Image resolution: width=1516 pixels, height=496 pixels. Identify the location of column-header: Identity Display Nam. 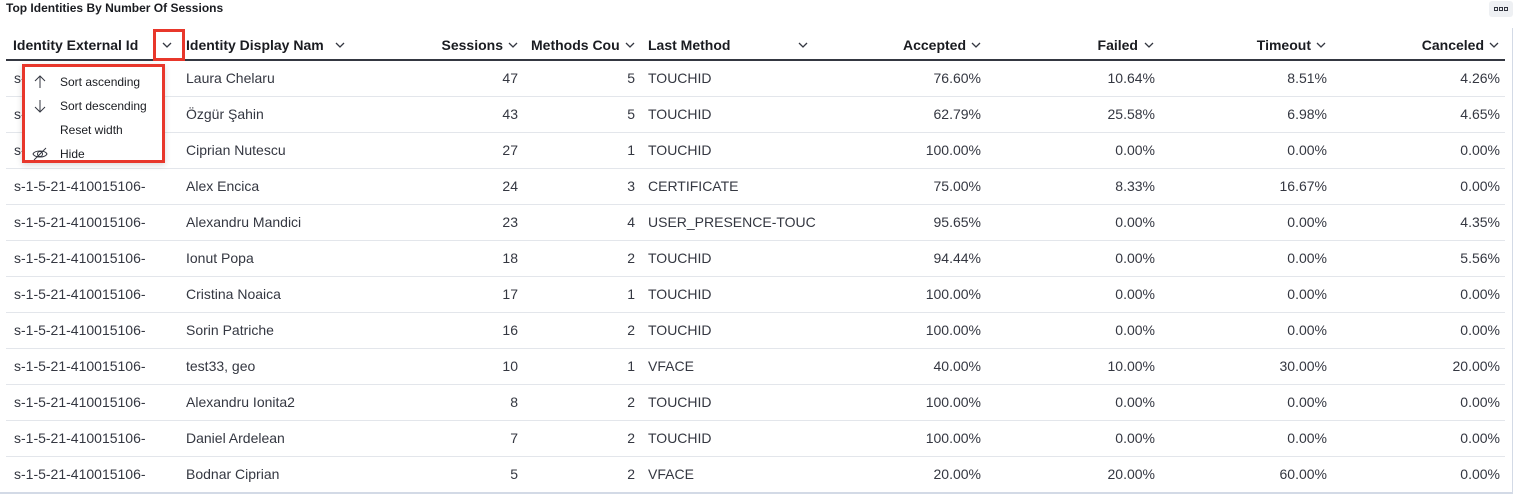
(255, 45).